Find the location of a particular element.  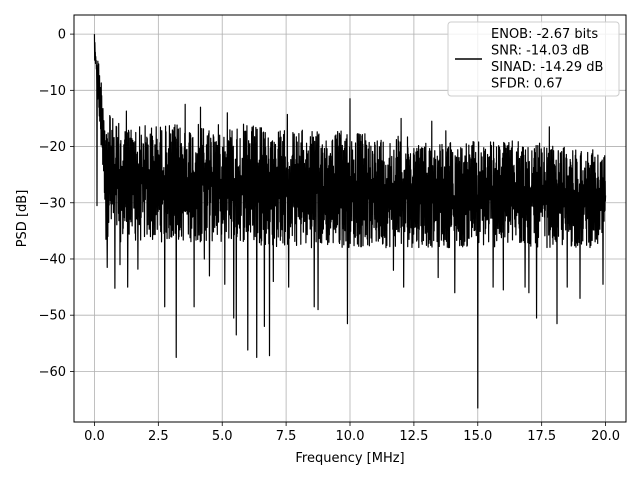

x-tick-label-2: 5.0 is located at coordinates (222, 436).